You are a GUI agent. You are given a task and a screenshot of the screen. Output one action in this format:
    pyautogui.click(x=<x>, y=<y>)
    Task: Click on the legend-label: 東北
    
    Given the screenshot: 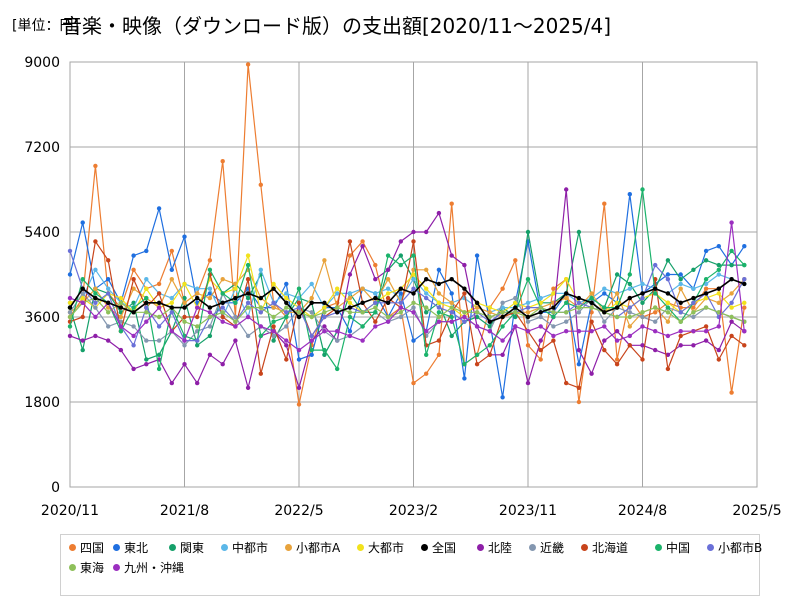 What is the action you would take?
    pyautogui.click(x=136, y=548)
    